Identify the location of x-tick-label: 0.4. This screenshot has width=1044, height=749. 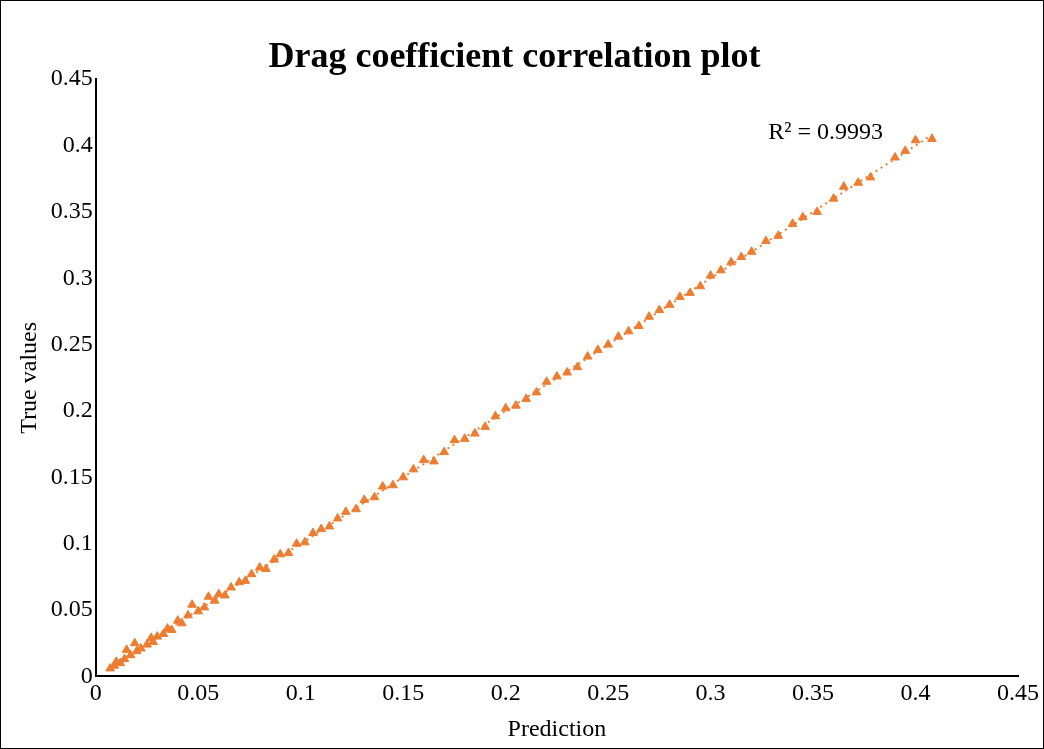
(915, 692).